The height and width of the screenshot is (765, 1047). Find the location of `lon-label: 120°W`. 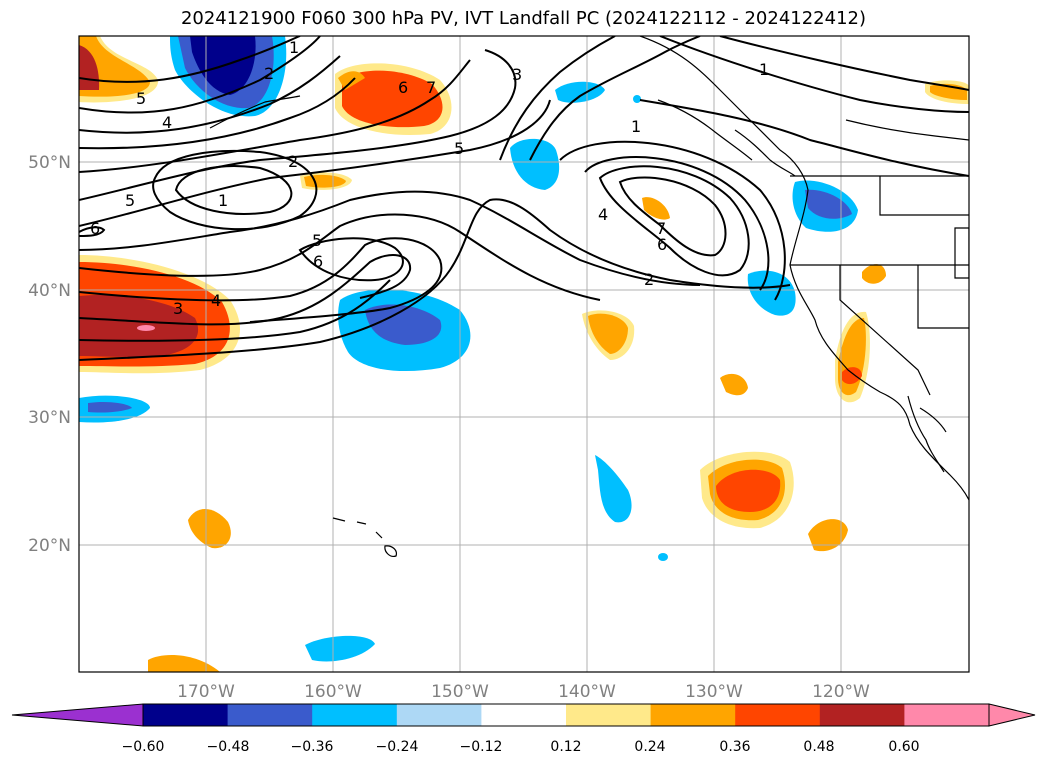

lon-label: 120°W is located at coordinates (841, 692).